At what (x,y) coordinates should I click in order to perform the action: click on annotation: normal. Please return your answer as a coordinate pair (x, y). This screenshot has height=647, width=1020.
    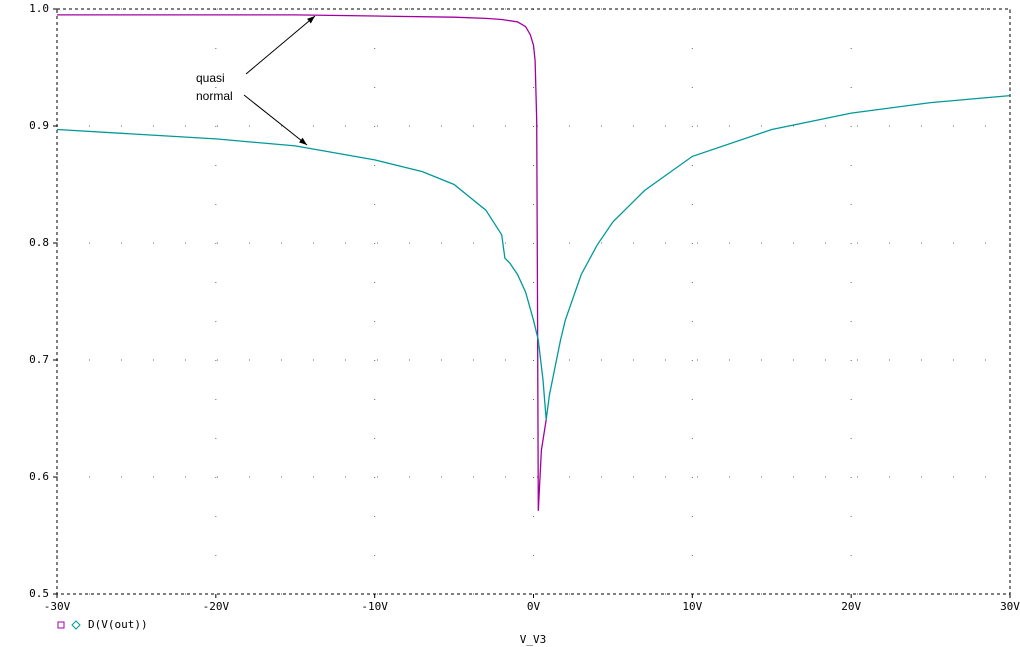
    Looking at the image, I should click on (214, 96).